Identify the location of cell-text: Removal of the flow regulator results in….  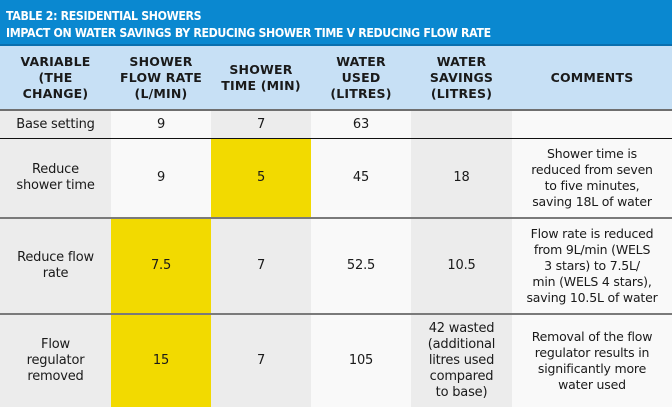
(592, 360).